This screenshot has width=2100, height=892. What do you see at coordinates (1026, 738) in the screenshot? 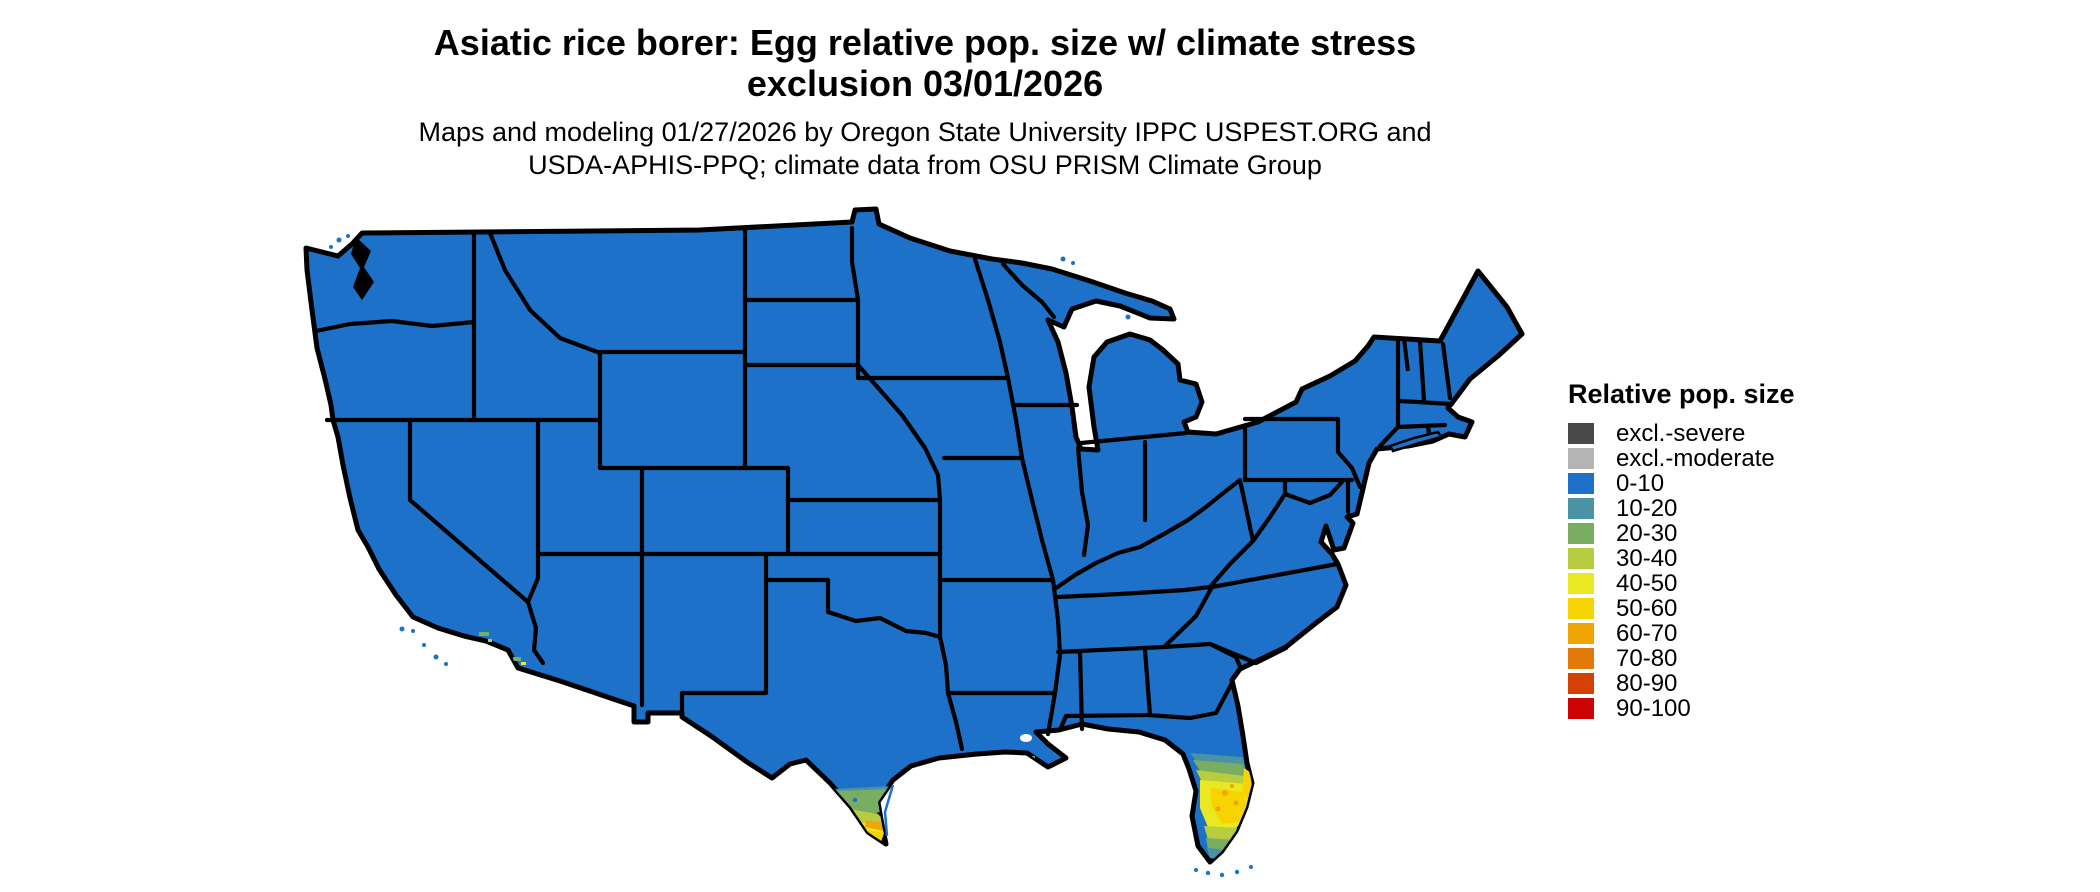
I see `lake-pontchartrain` at bounding box center [1026, 738].